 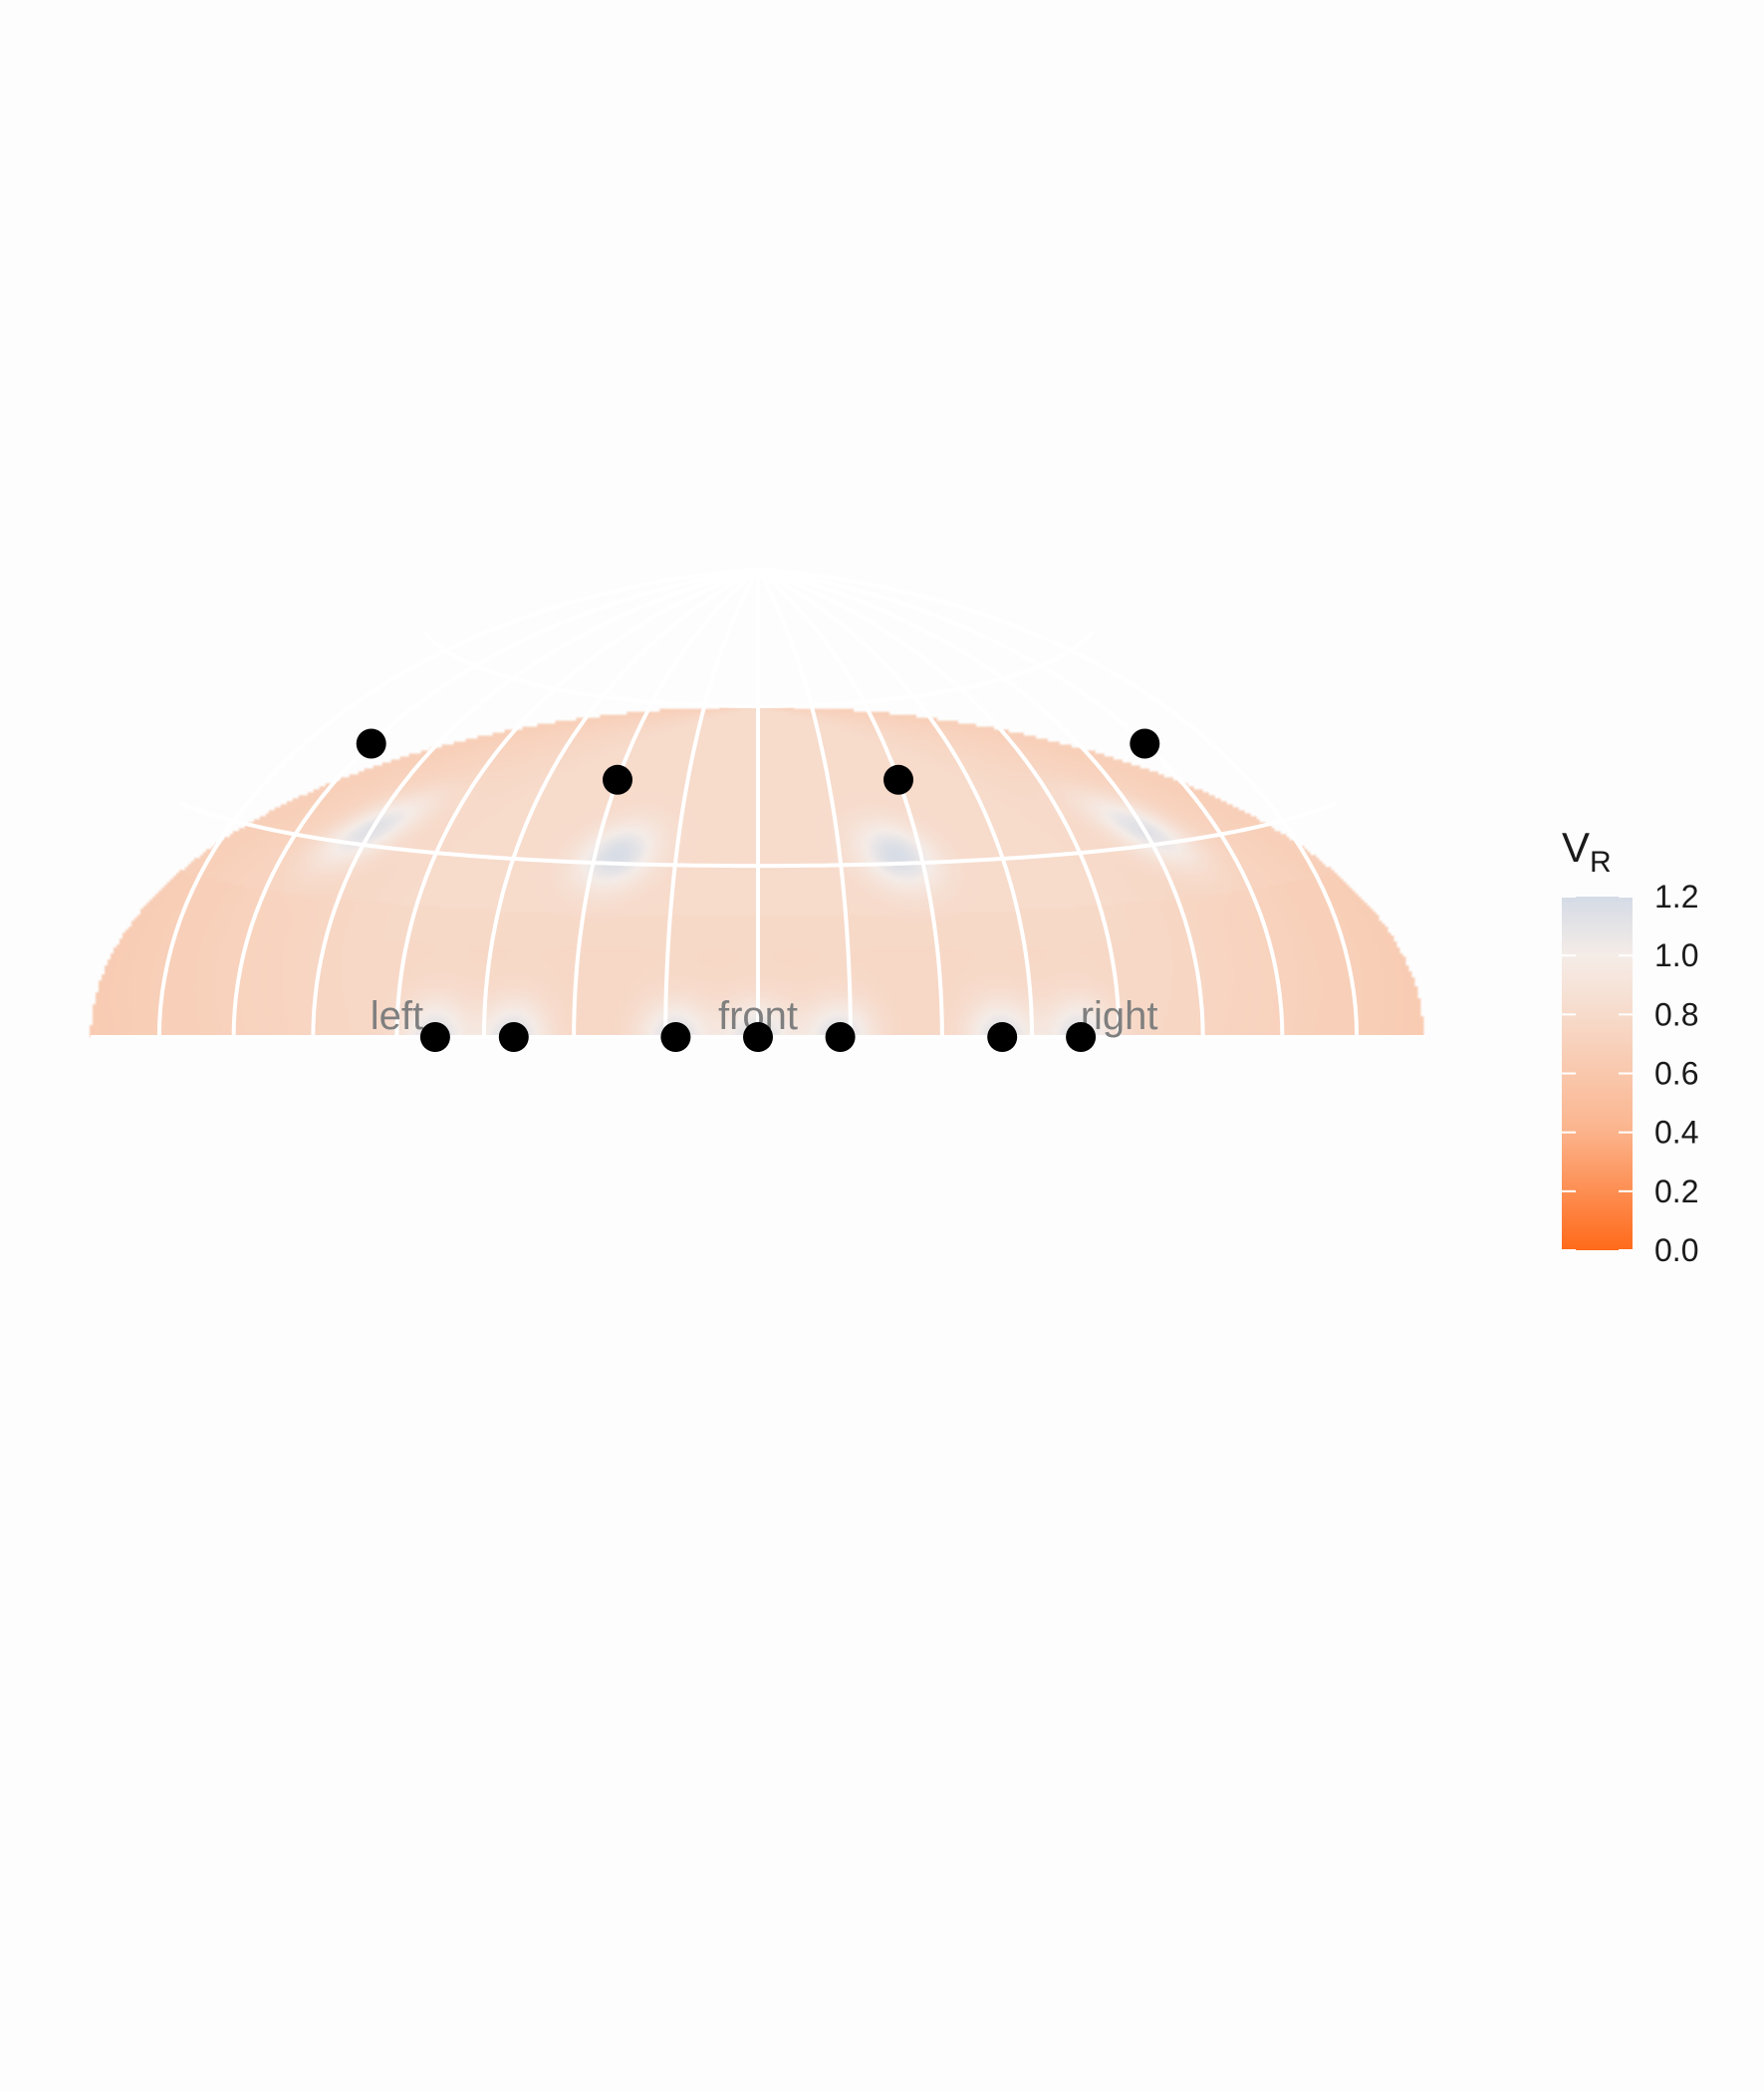 What do you see at coordinates (1676, 955) in the screenshot?
I see `colorbar-tick-label: 1.0` at bounding box center [1676, 955].